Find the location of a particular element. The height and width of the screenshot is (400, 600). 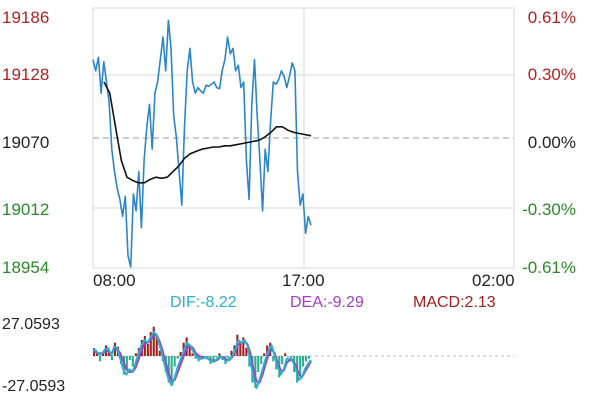

macd-legend-macd: MACD:2.13 is located at coordinates (454, 302).